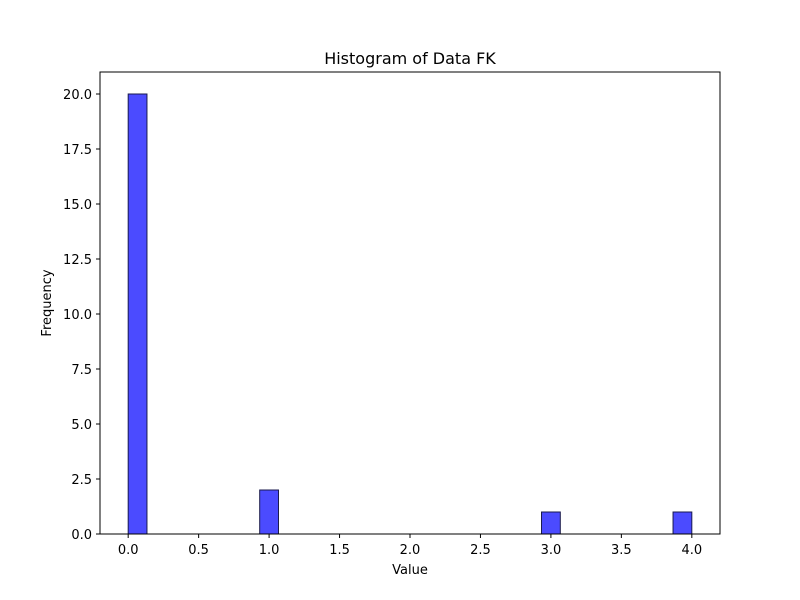 The height and width of the screenshot is (600, 800). I want to click on y-tick-label: 5.0, so click(81, 425).